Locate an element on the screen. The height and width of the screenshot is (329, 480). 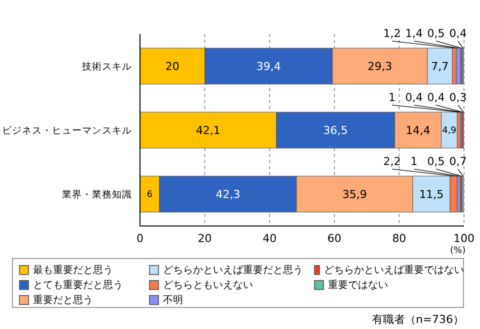
legend-label: どちらかといえば重要ではない is located at coordinates (394, 270).